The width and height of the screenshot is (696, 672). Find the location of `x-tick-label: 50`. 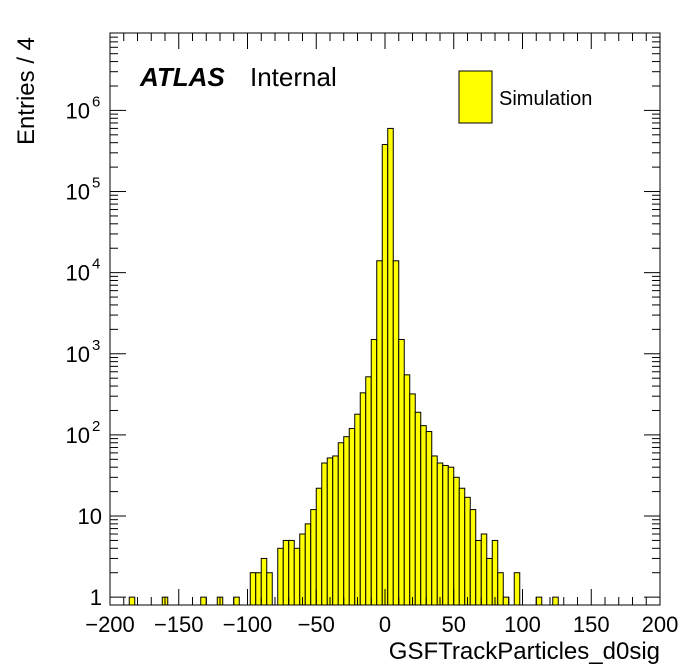

x-tick-label: 50 is located at coordinates (454, 624).